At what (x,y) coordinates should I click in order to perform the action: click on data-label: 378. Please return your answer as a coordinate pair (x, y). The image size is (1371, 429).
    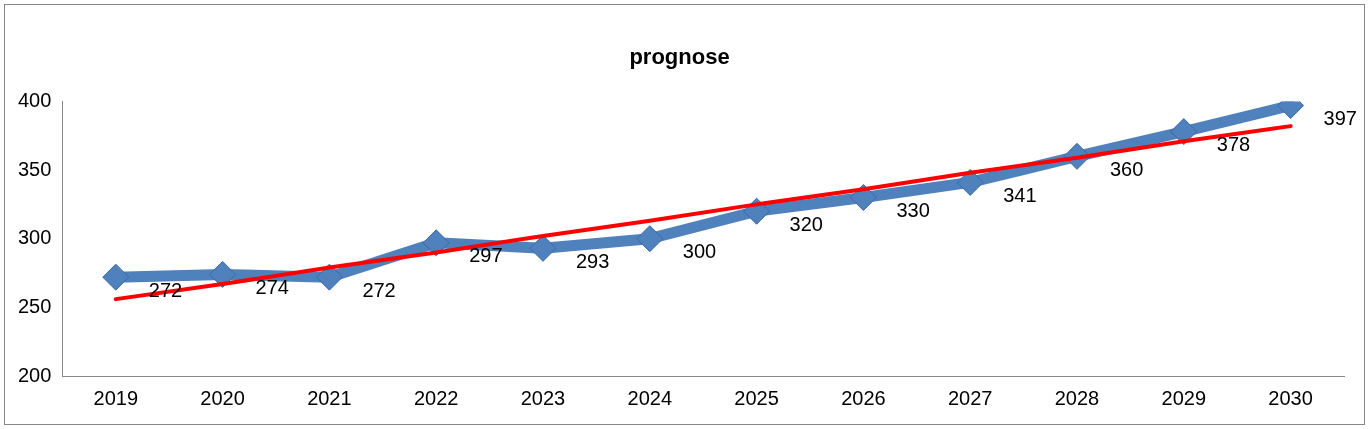
    Looking at the image, I should click on (1233, 144).